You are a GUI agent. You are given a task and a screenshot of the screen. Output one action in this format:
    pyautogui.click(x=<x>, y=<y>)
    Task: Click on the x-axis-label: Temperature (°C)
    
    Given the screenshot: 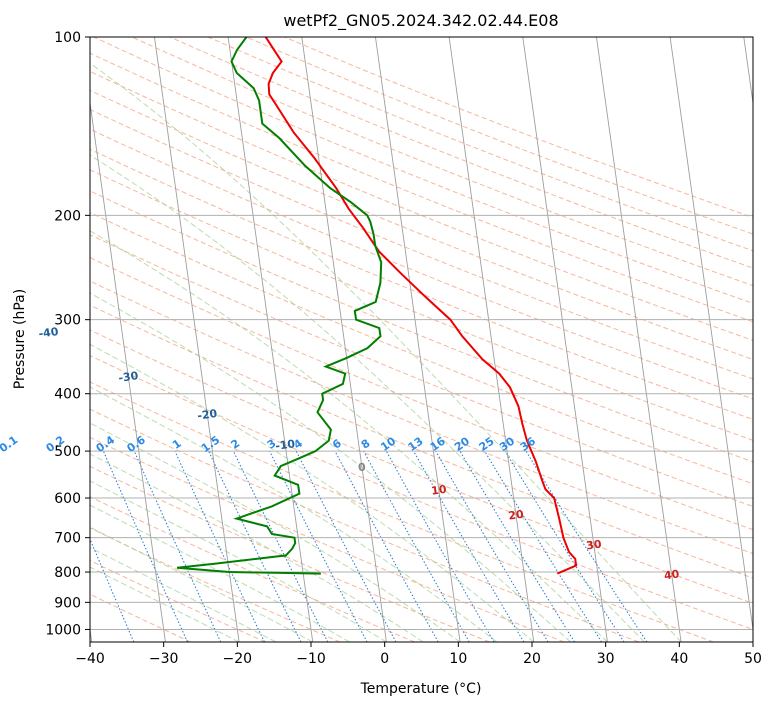 What is the action you would take?
    pyautogui.click(x=421, y=689)
    